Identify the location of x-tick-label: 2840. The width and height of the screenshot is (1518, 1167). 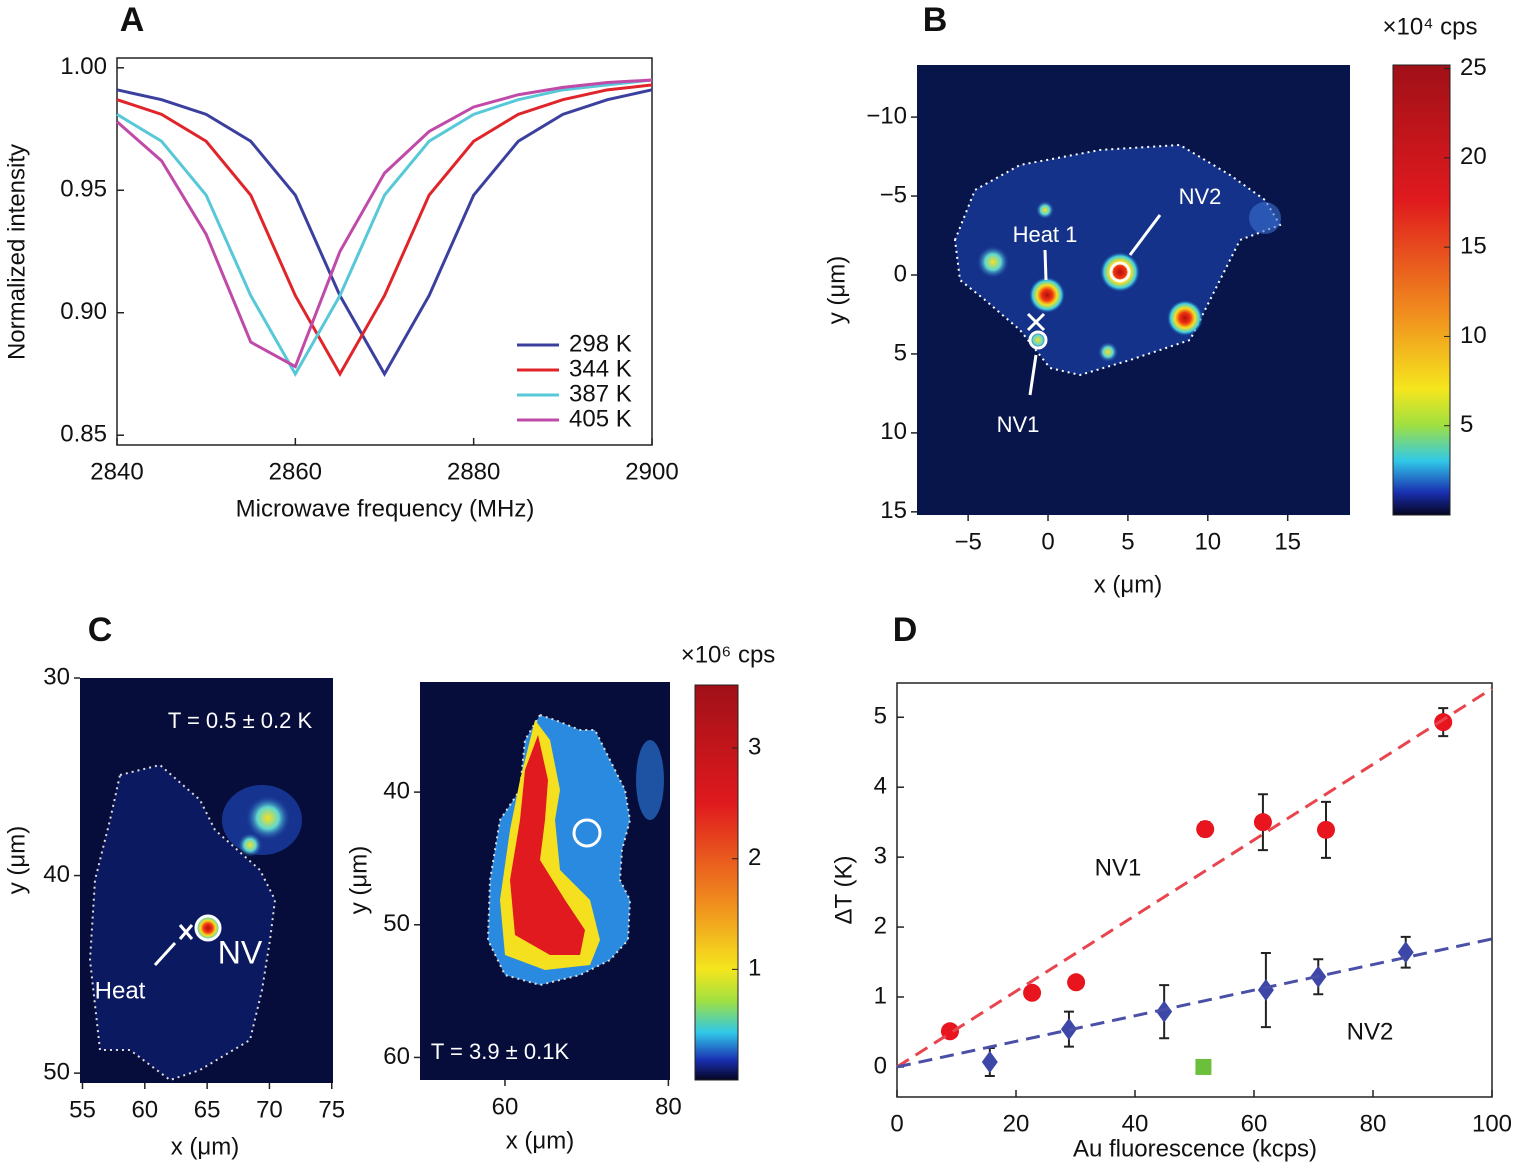
(116, 471).